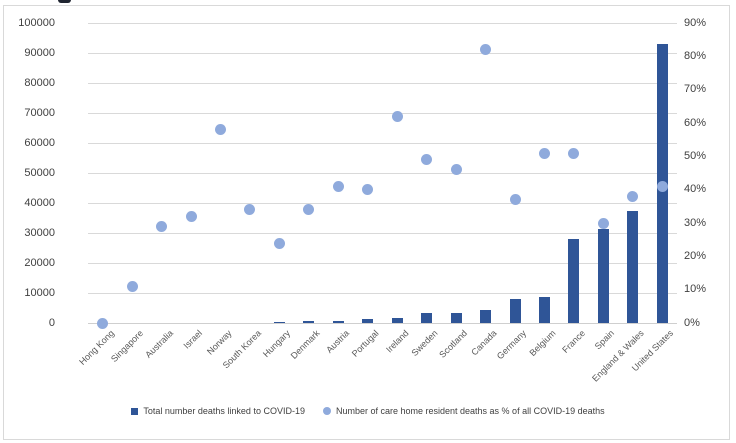 The image size is (736, 443). I want to click on dot-israel, so click(191, 216).